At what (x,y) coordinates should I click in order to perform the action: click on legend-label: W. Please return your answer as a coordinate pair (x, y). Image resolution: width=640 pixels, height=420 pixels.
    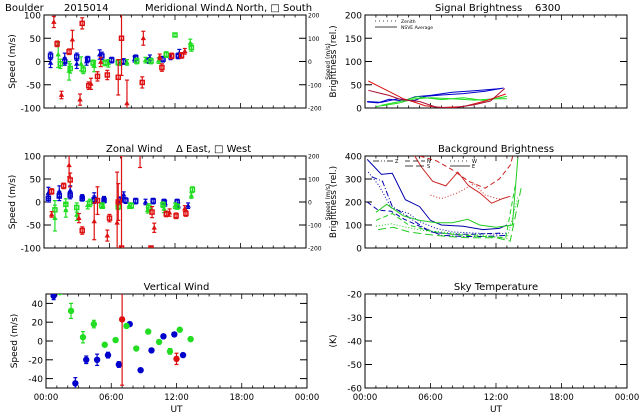
    Looking at the image, I should click on (474, 162).